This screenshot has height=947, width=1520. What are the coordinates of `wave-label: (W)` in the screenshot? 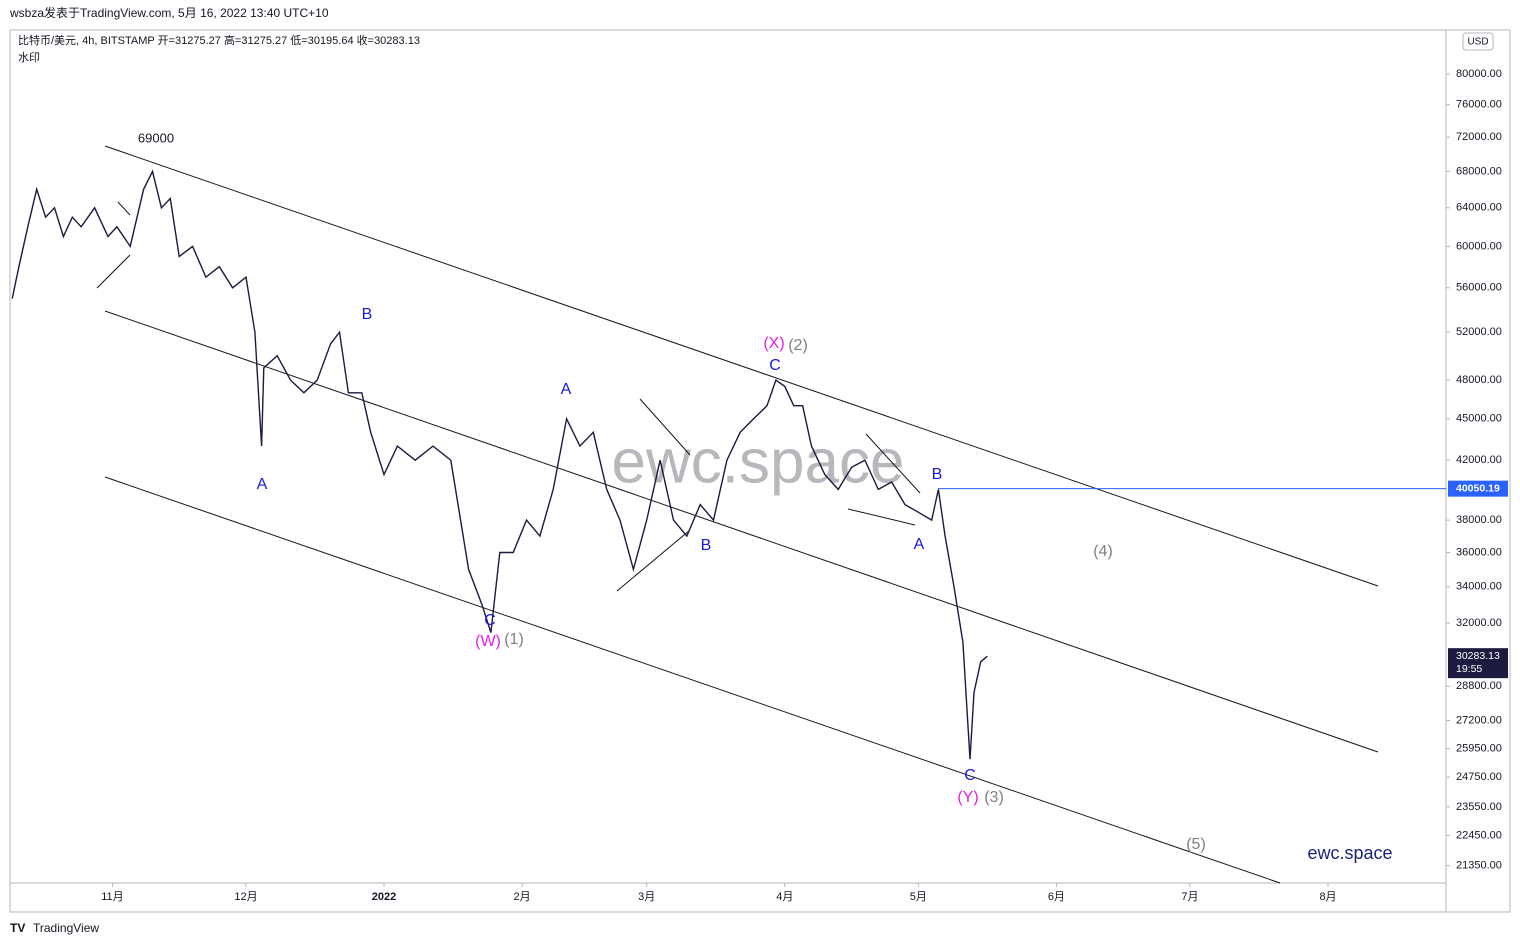 It's located at (488, 641).